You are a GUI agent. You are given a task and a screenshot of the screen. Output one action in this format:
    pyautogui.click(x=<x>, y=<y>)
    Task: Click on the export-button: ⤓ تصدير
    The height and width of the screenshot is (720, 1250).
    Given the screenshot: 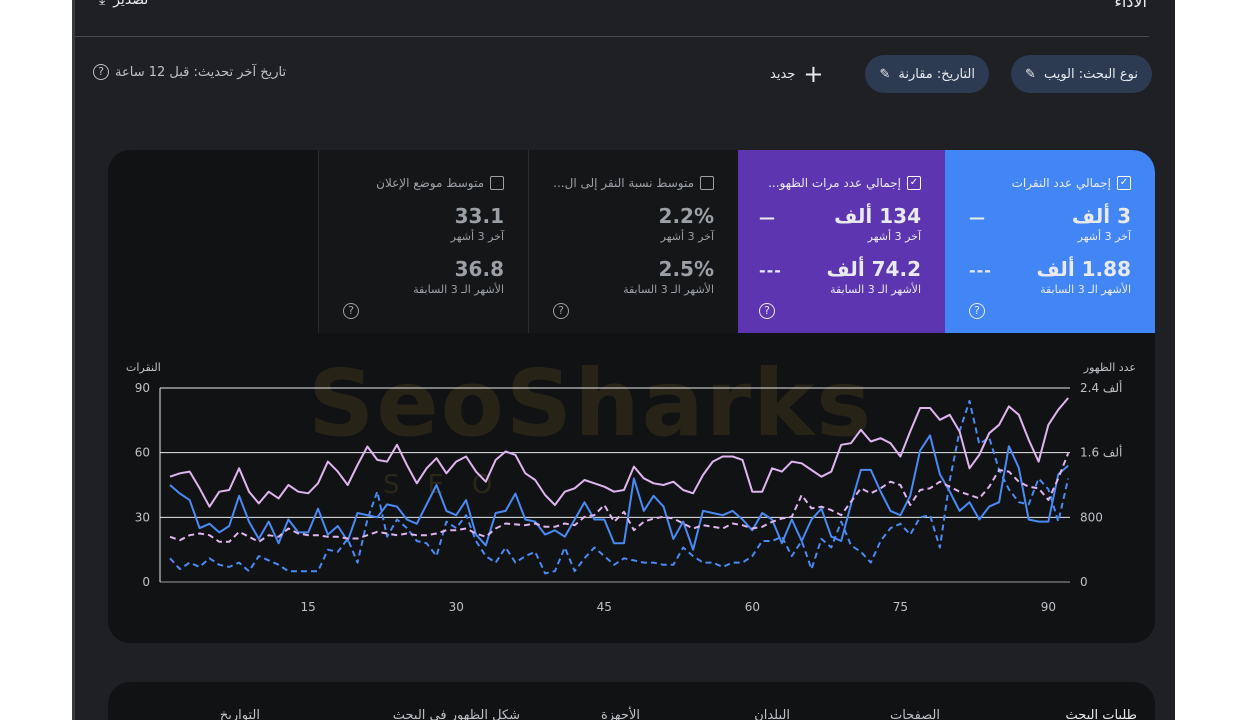 What is the action you would take?
    pyautogui.click(x=123, y=4)
    